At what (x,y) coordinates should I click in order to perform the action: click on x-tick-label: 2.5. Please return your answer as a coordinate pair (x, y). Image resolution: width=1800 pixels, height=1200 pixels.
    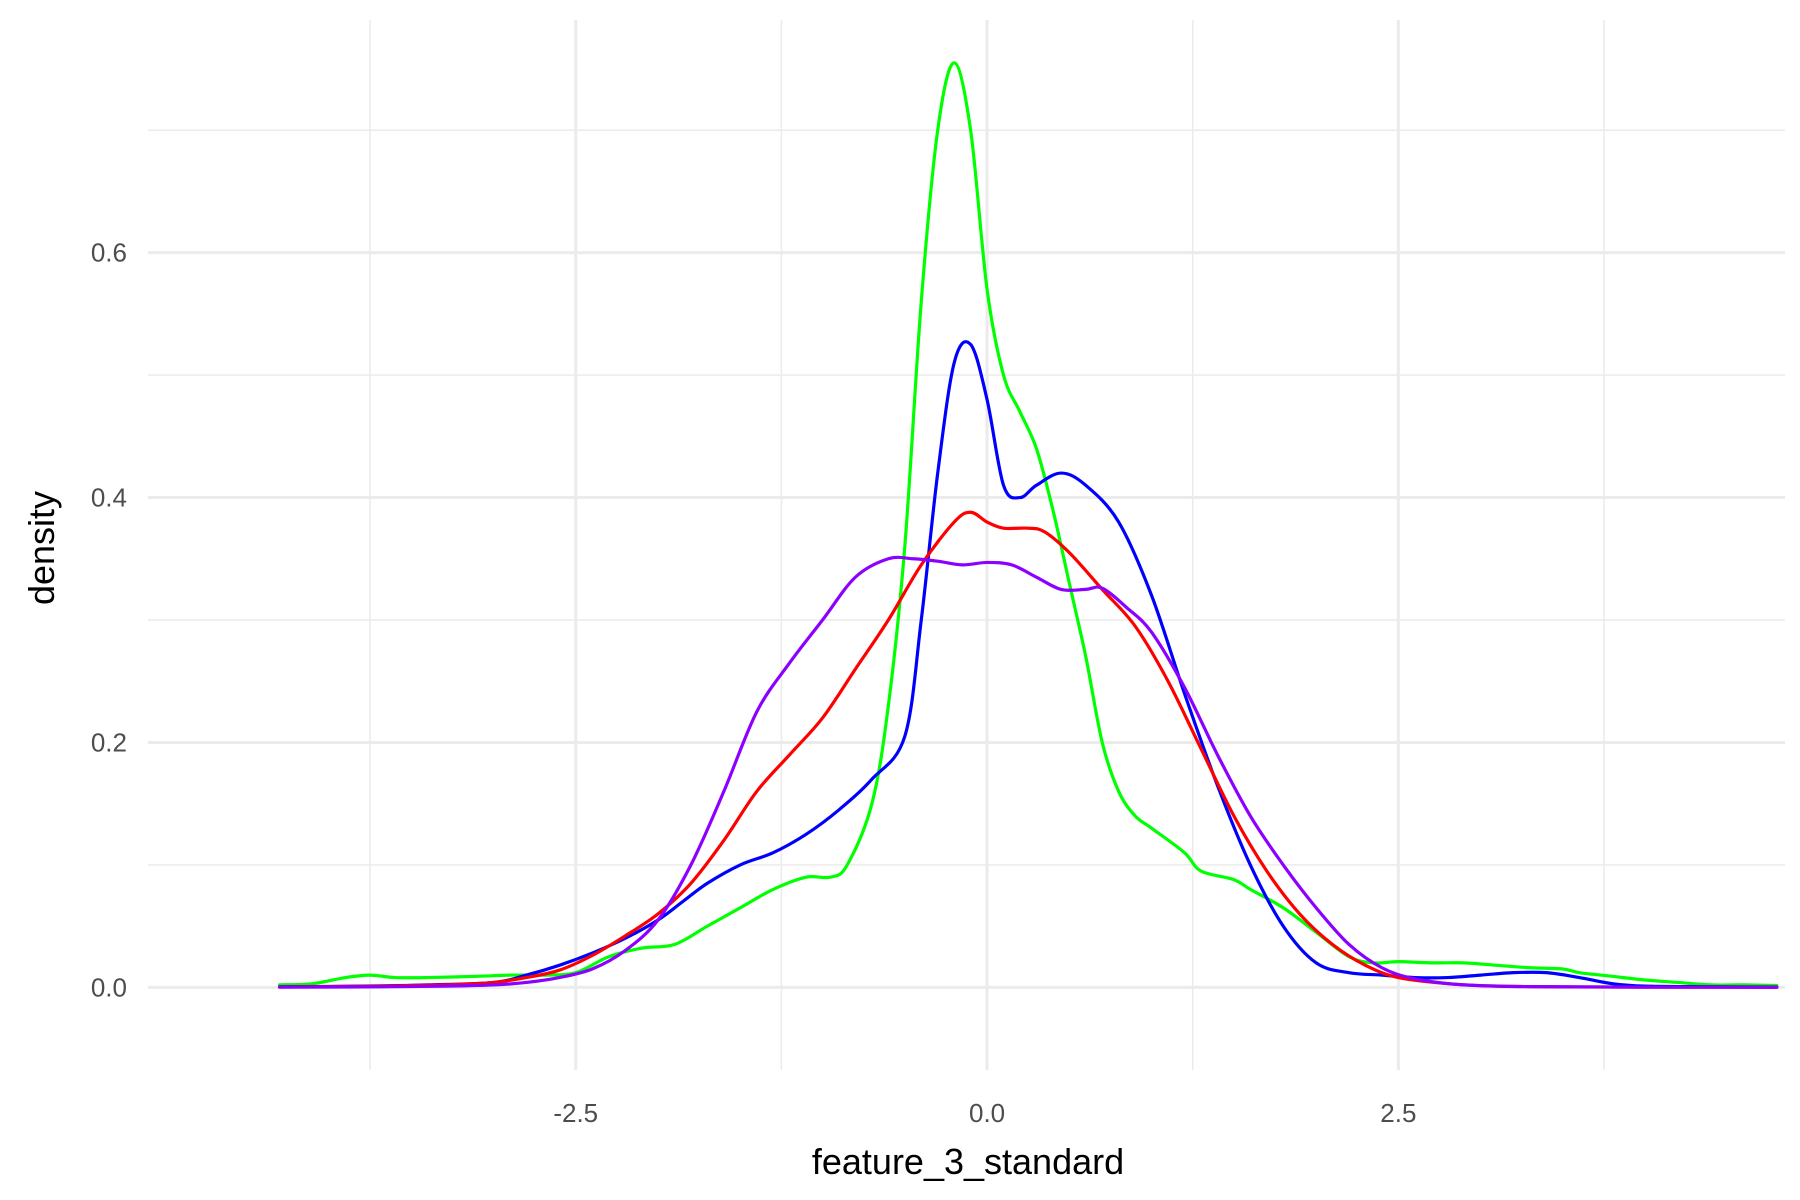
    Looking at the image, I should click on (1398, 1113).